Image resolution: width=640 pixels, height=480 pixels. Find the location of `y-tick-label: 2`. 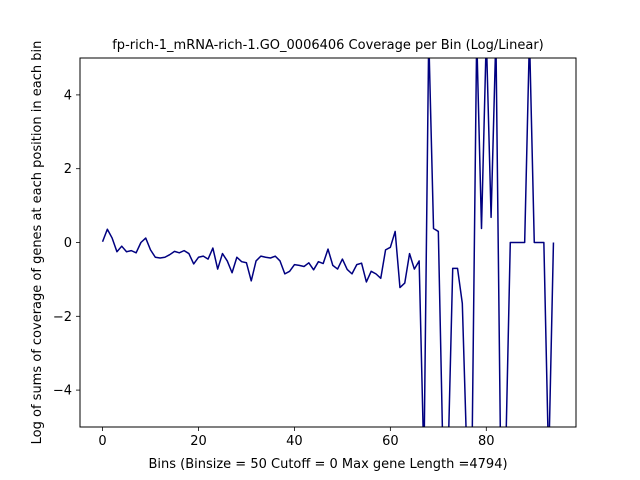

y-tick-label: 2 is located at coordinates (68, 169).